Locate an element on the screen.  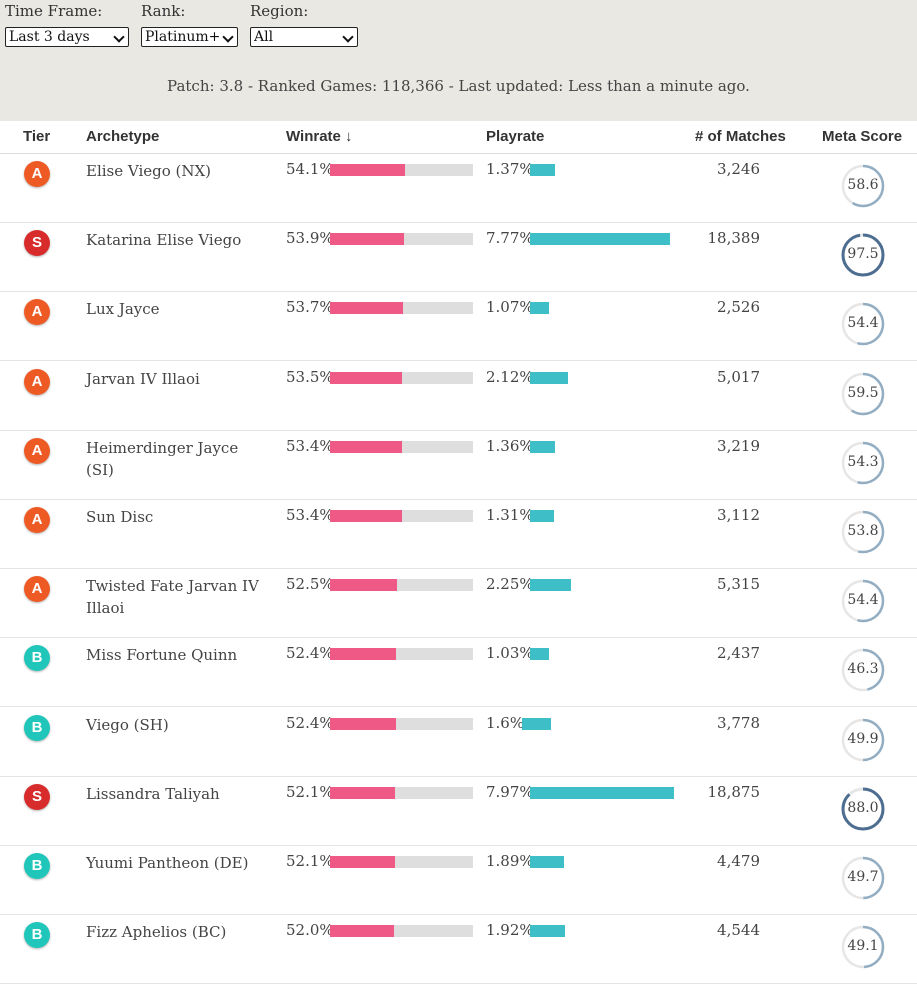
table-row: B Miss Fortune Quinn 52.4% 1.03% 2,437 46.3 is located at coordinates (458, 672).